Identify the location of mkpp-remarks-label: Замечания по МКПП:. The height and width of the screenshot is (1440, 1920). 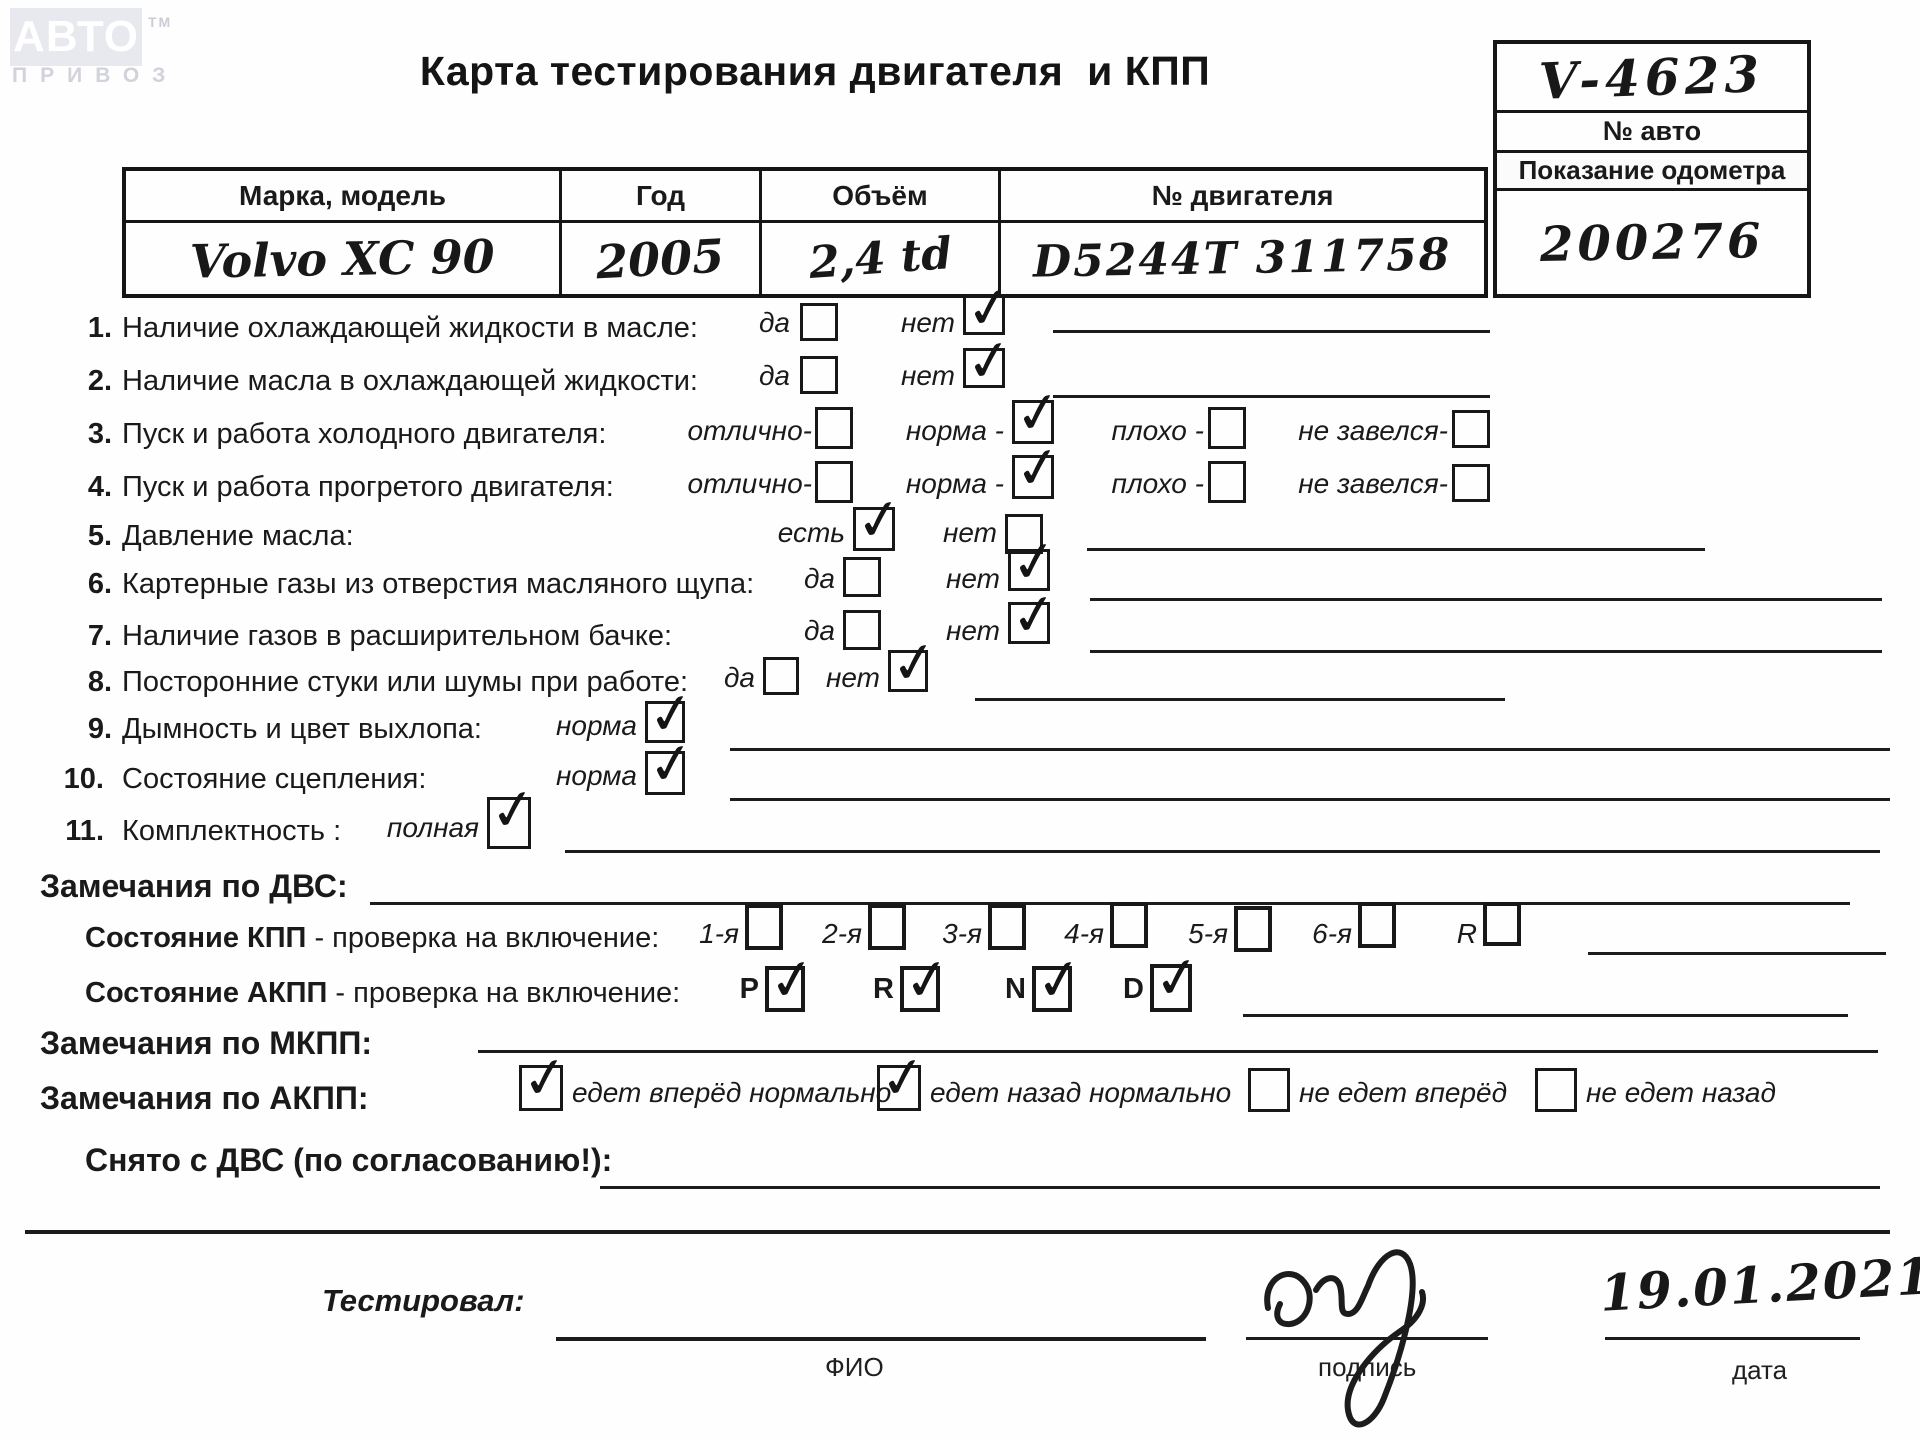
(206, 1043).